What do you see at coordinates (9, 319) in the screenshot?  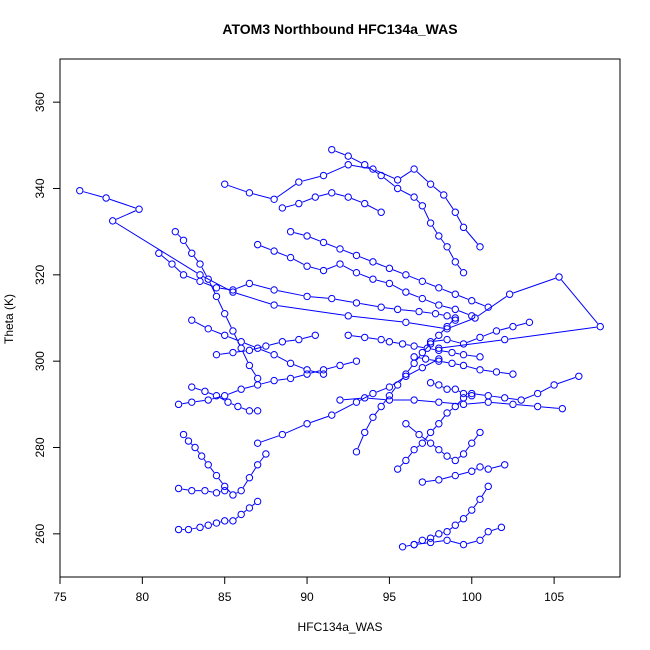 I see `y-axis-label: Theta (K)` at bounding box center [9, 319].